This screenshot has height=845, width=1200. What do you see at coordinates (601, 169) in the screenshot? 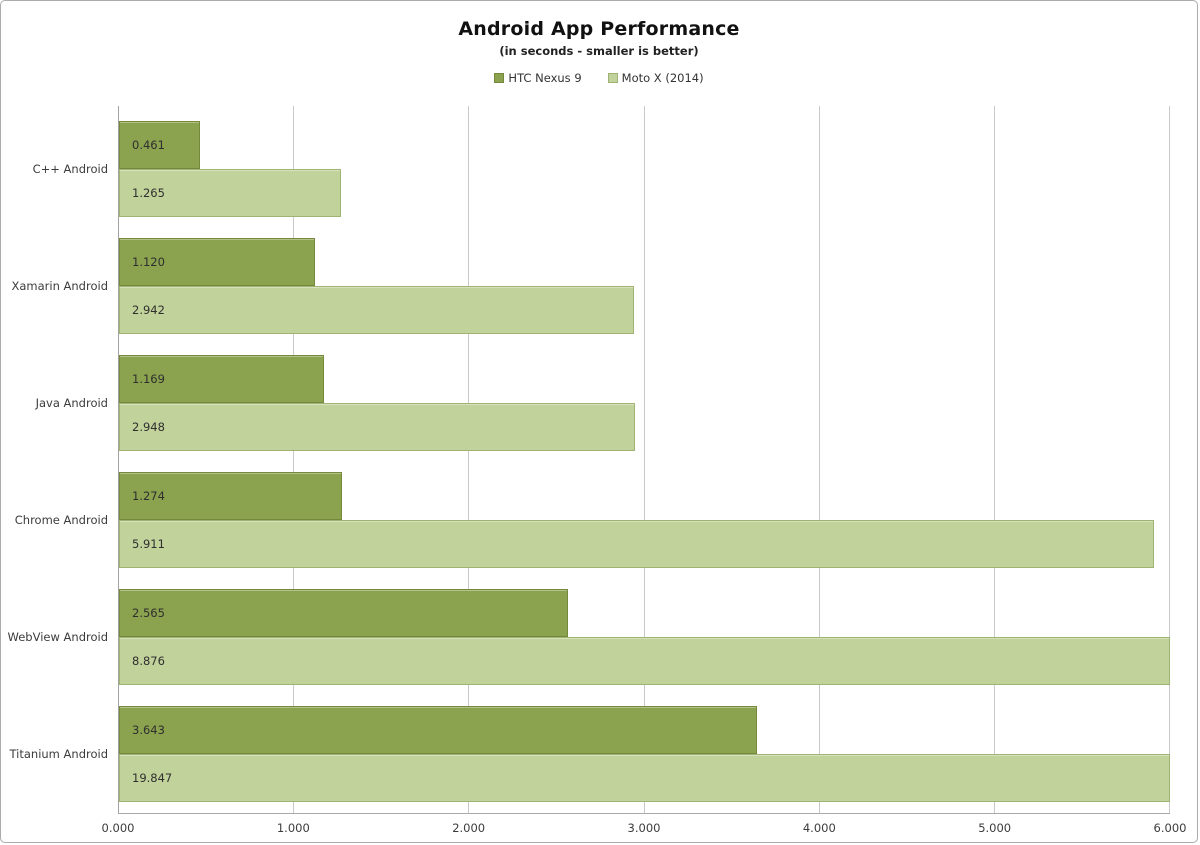
I see `bar-group: C++ Android 0.461 1.265` at bounding box center [601, 169].